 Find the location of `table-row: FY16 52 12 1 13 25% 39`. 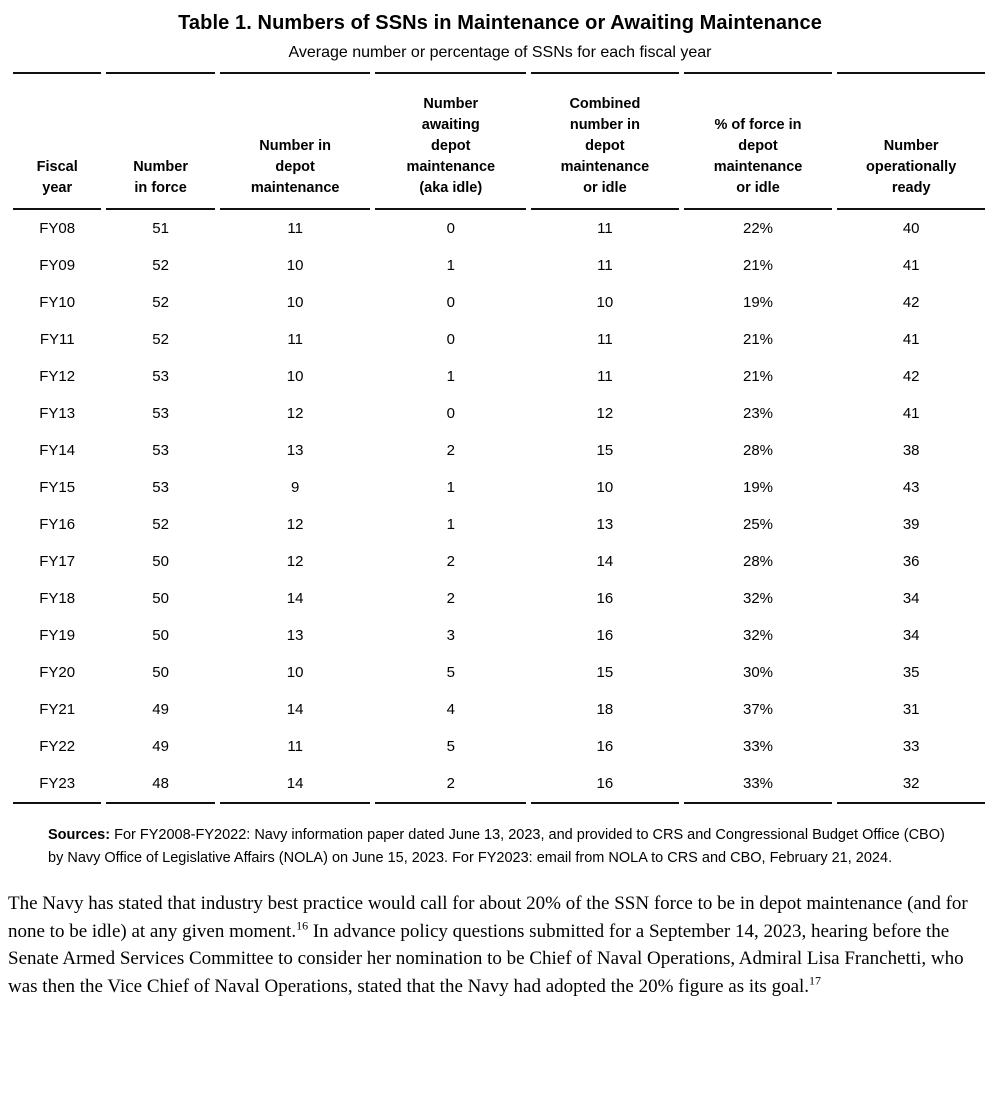

table-row: FY16 52 12 1 13 25% 39 is located at coordinates (499, 524).